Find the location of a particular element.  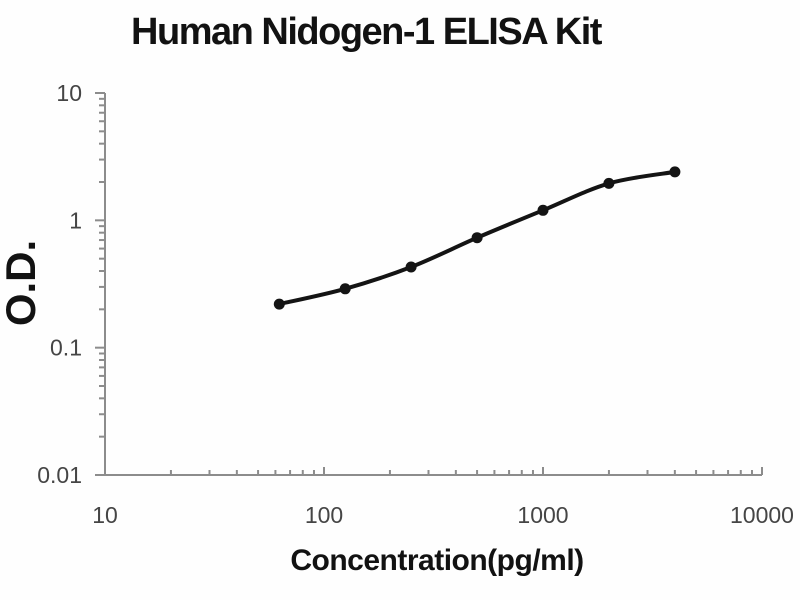

x-tick-label: 100 is located at coordinates (324, 515).